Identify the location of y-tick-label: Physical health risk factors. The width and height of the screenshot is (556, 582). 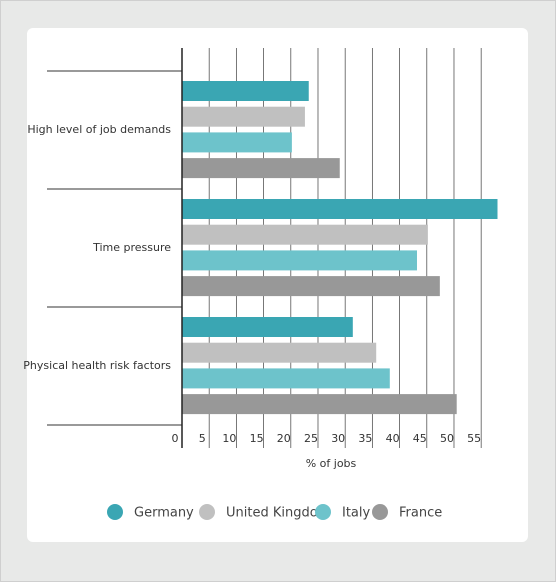
(97, 365).